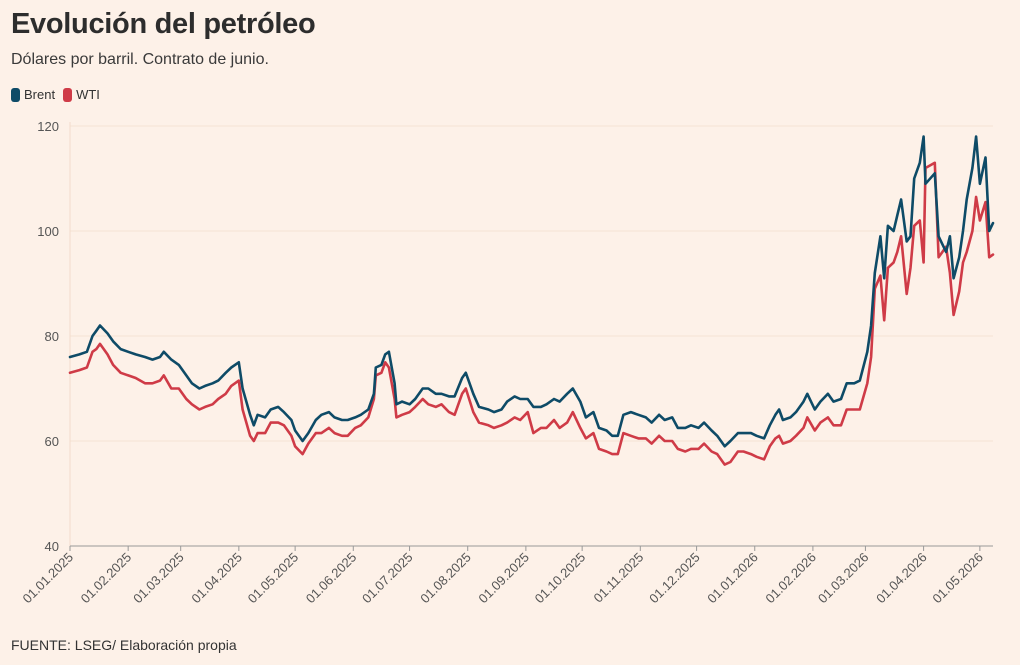  Describe the element at coordinates (59, 94) in the screenshot. I see `legend: Brent WTI` at that location.